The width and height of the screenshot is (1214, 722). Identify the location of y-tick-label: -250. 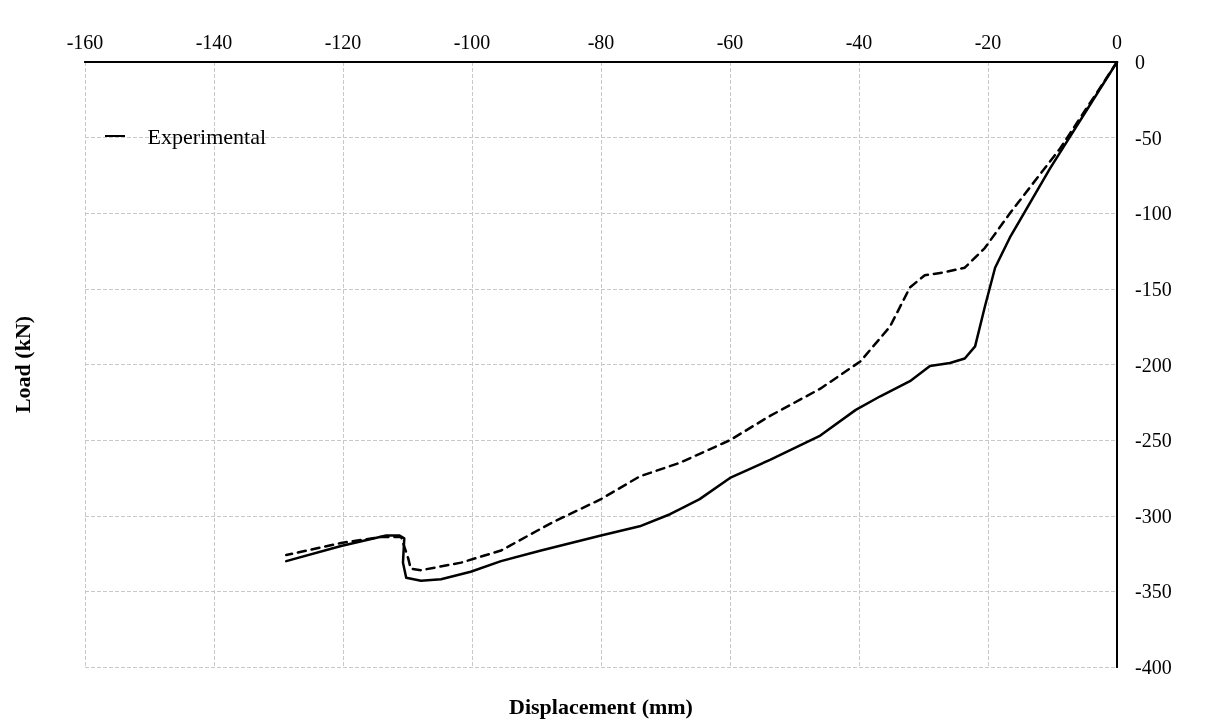
(1153, 440).